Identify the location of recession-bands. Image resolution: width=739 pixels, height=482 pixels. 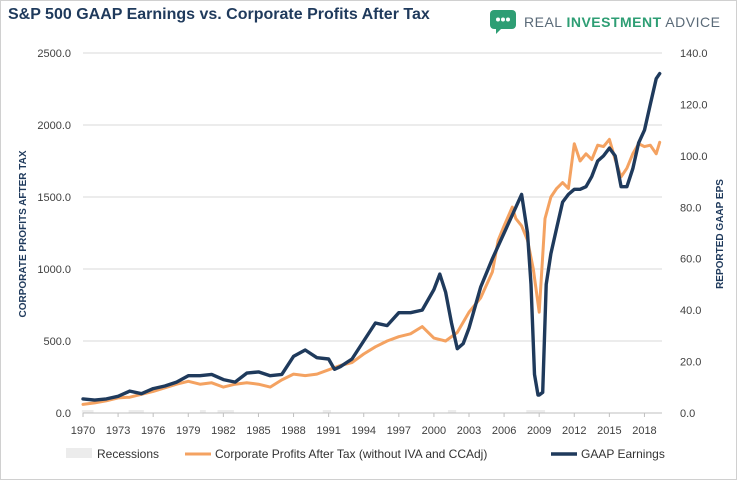
(313, 411).